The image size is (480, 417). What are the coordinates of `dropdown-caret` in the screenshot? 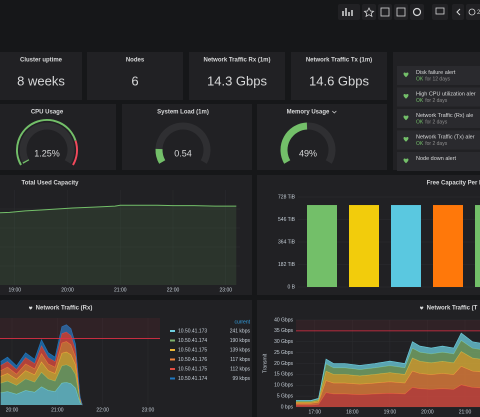 It's located at (334, 112).